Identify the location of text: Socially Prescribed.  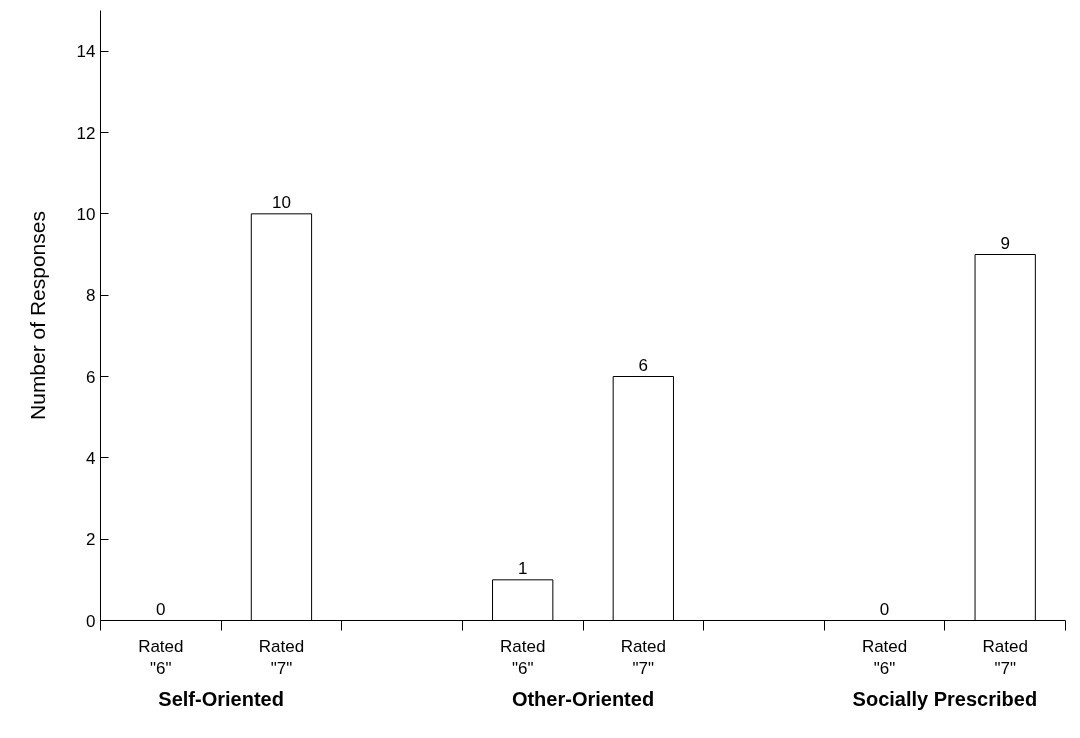
(945, 698).